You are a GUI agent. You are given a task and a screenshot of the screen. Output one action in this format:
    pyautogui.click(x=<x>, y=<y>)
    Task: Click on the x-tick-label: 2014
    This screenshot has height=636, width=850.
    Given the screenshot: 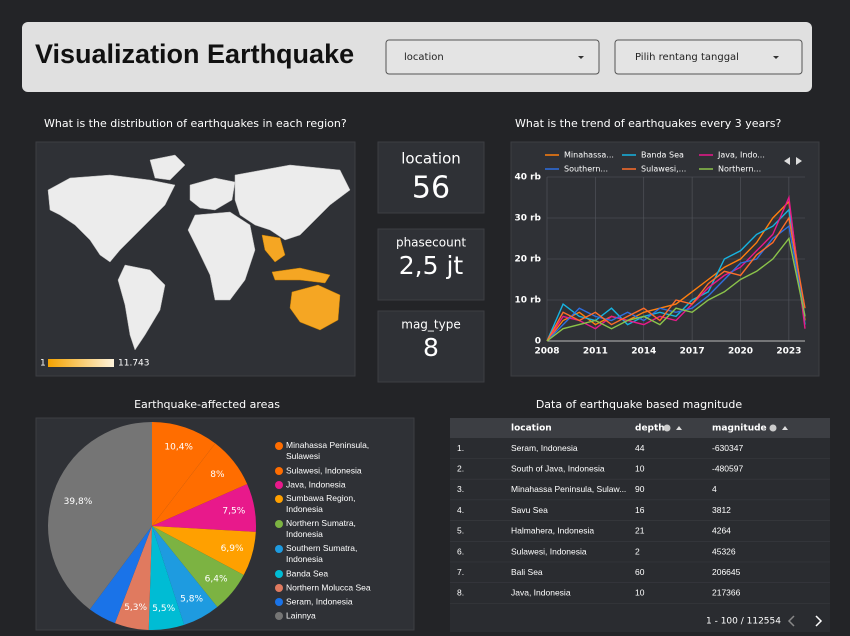 What is the action you would take?
    pyautogui.click(x=643, y=352)
    